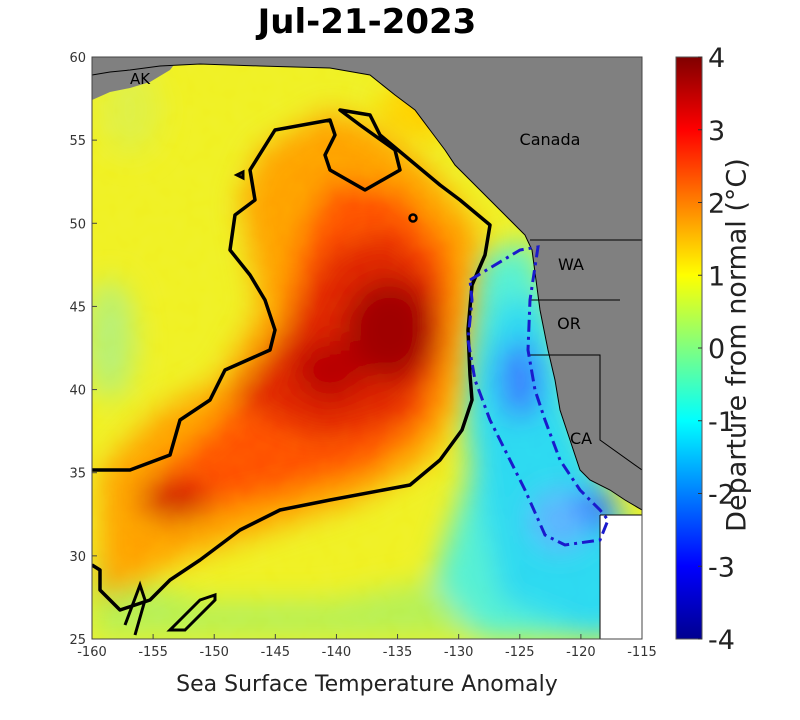 The height and width of the screenshot is (720, 800). I want to click on longitude-axis: -160 -155 -150 -145 -140 -135 -130 -125 -120 -115, so click(367, 647).